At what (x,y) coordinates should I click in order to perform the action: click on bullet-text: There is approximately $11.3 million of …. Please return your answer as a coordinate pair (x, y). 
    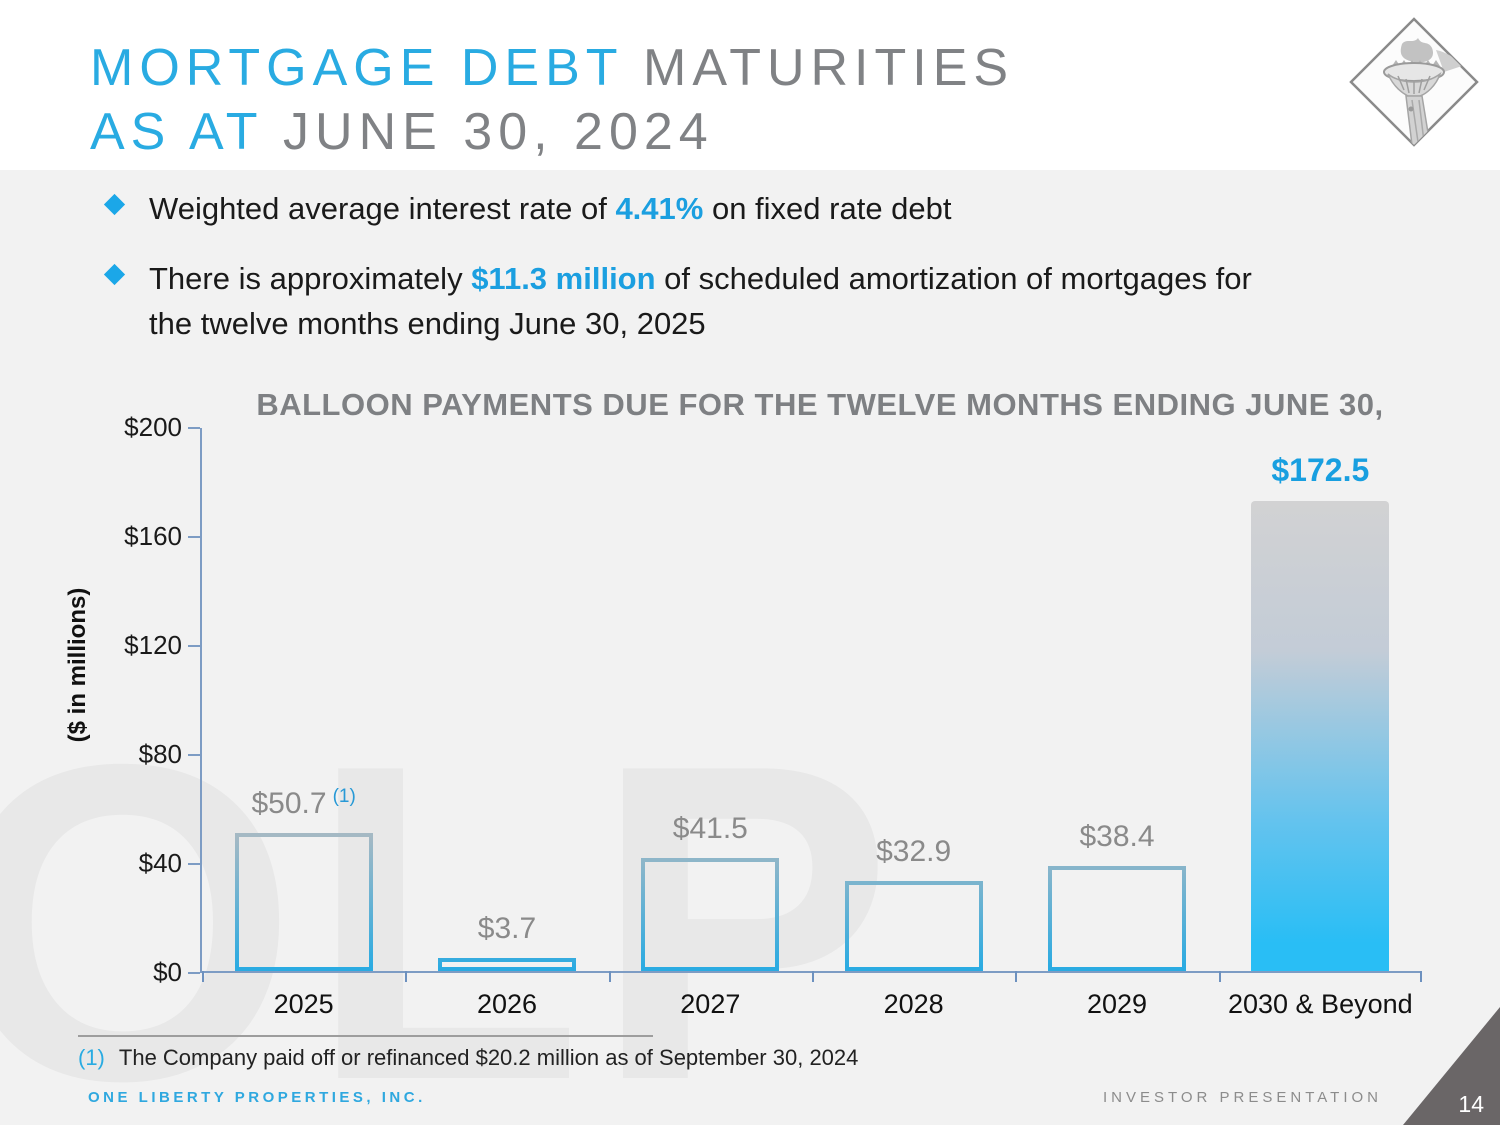
    Looking at the image, I should click on (709, 301).